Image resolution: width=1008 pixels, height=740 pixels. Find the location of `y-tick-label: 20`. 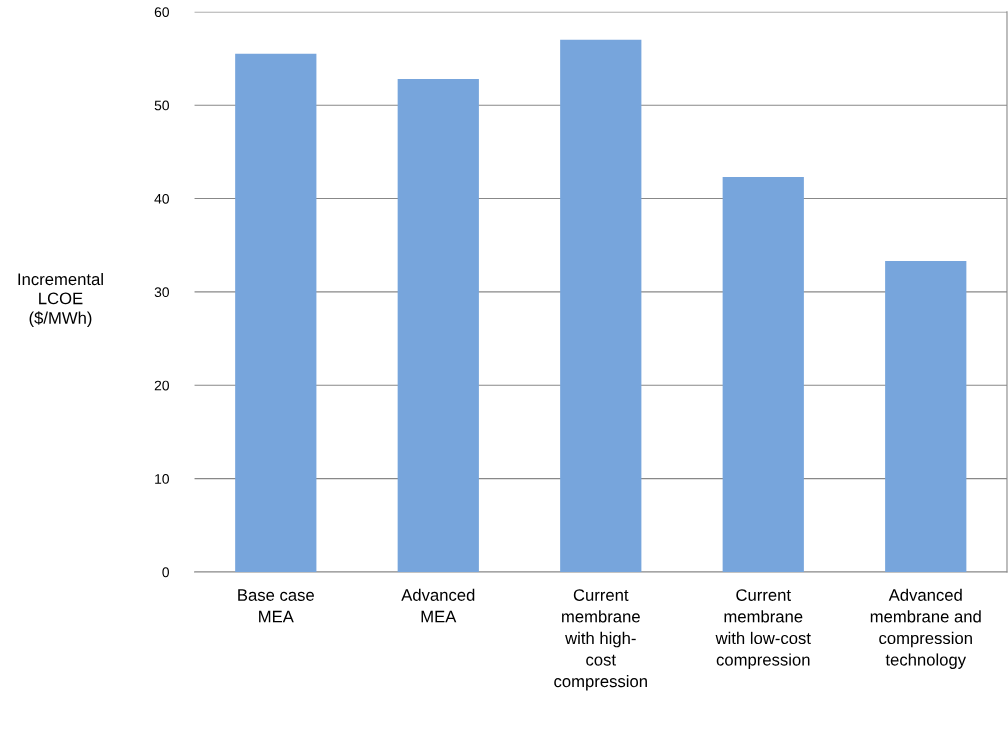

y-tick-label: 20 is located at coordinates (161, 385).